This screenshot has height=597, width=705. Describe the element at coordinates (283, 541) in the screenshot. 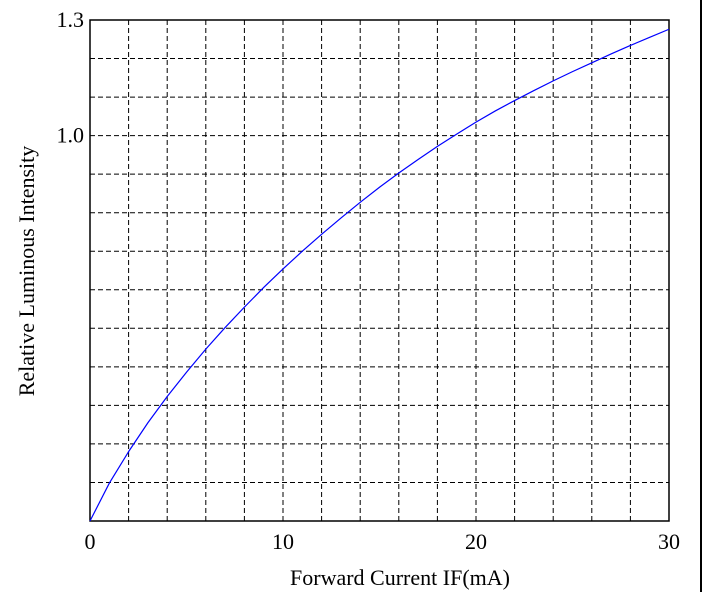

I see `x-tick-label: 10` at that location.